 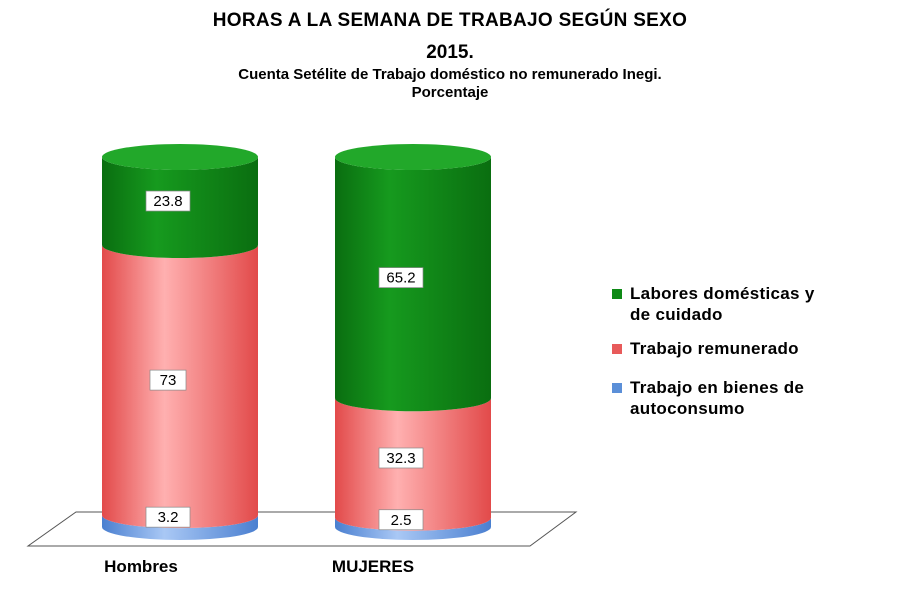 What do you see at coordinates (687, 408) in the screenshot?
I see `legend-label-autoconsumo-2: autoconsumo` at bounding box center [687, 408].